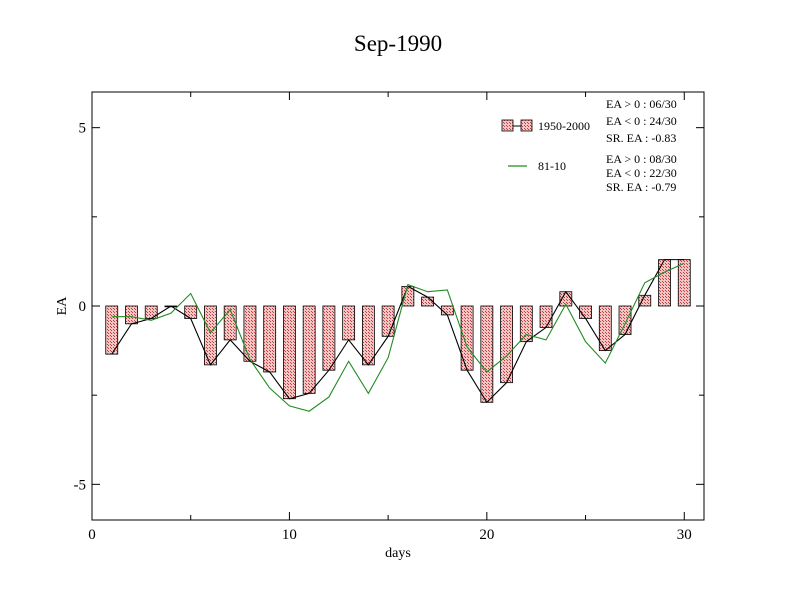 Image resolution: width=792 pixels, height=612 pixels. I want to click on x-tick-label: 10, so click(289, 535).